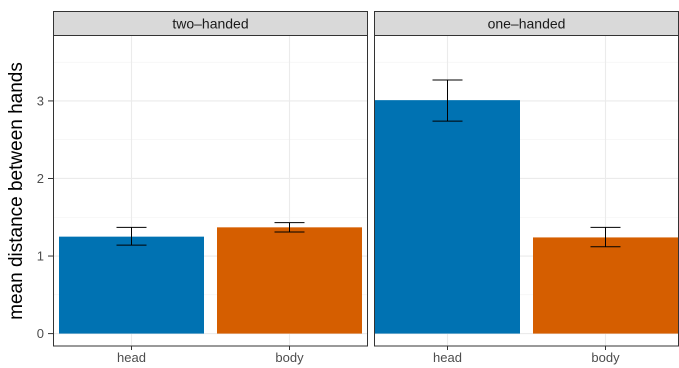  Describe the element at coordinates (40, 100) in the screenshot. I see `y-tick-label: 3` at that location.